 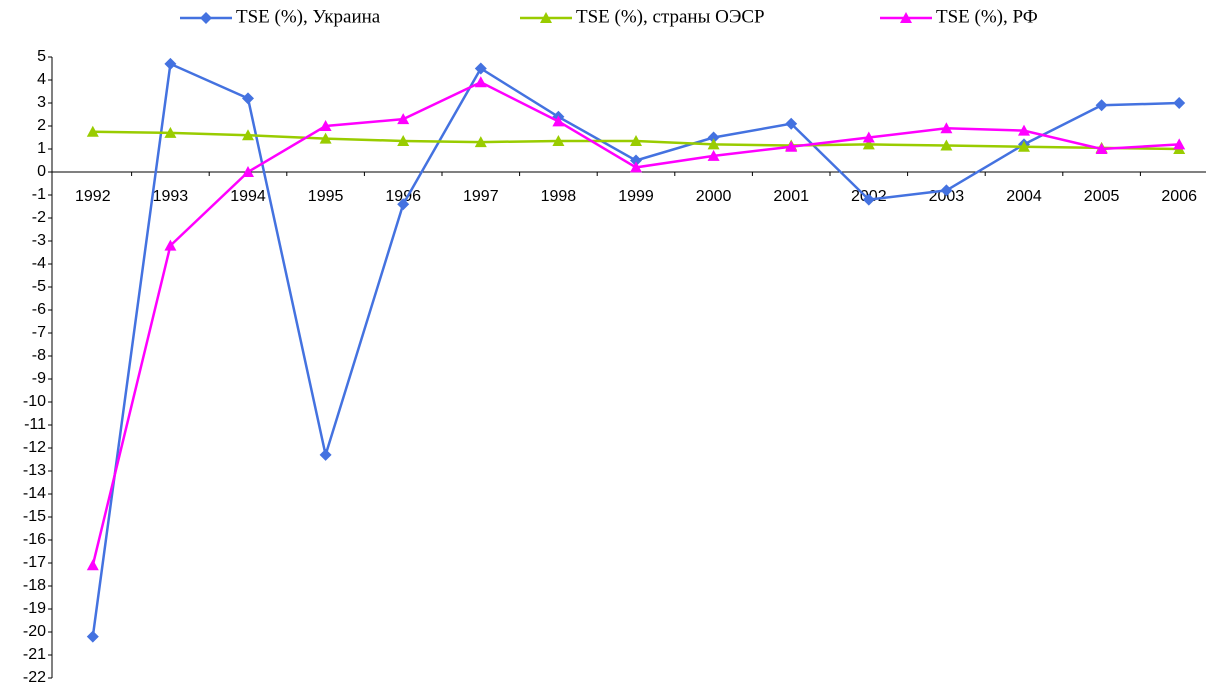 I want to click on x-tick-label: 1993, so click(x=171, y=196).